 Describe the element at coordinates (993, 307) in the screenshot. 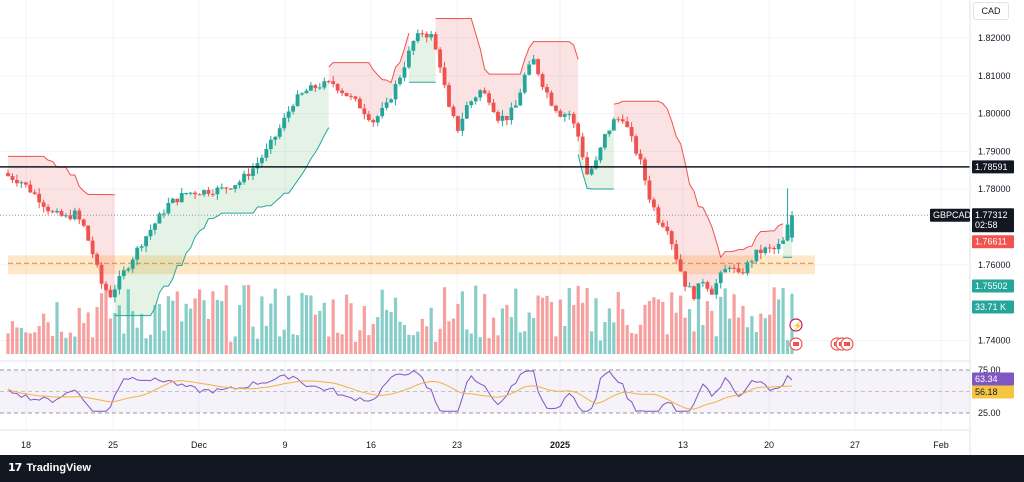

I see `volume-tag-bg` at that location.